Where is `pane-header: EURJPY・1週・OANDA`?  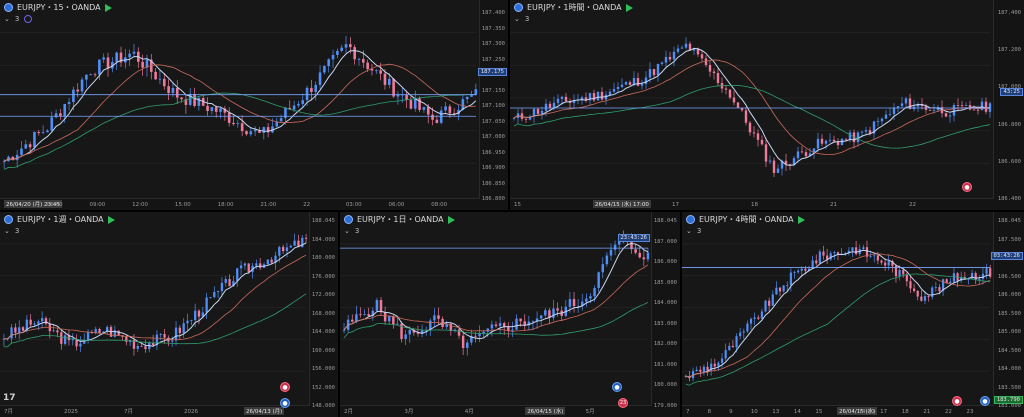 pane-header: EURJPY・1週・OANDA is located at coordinates (59, 219).